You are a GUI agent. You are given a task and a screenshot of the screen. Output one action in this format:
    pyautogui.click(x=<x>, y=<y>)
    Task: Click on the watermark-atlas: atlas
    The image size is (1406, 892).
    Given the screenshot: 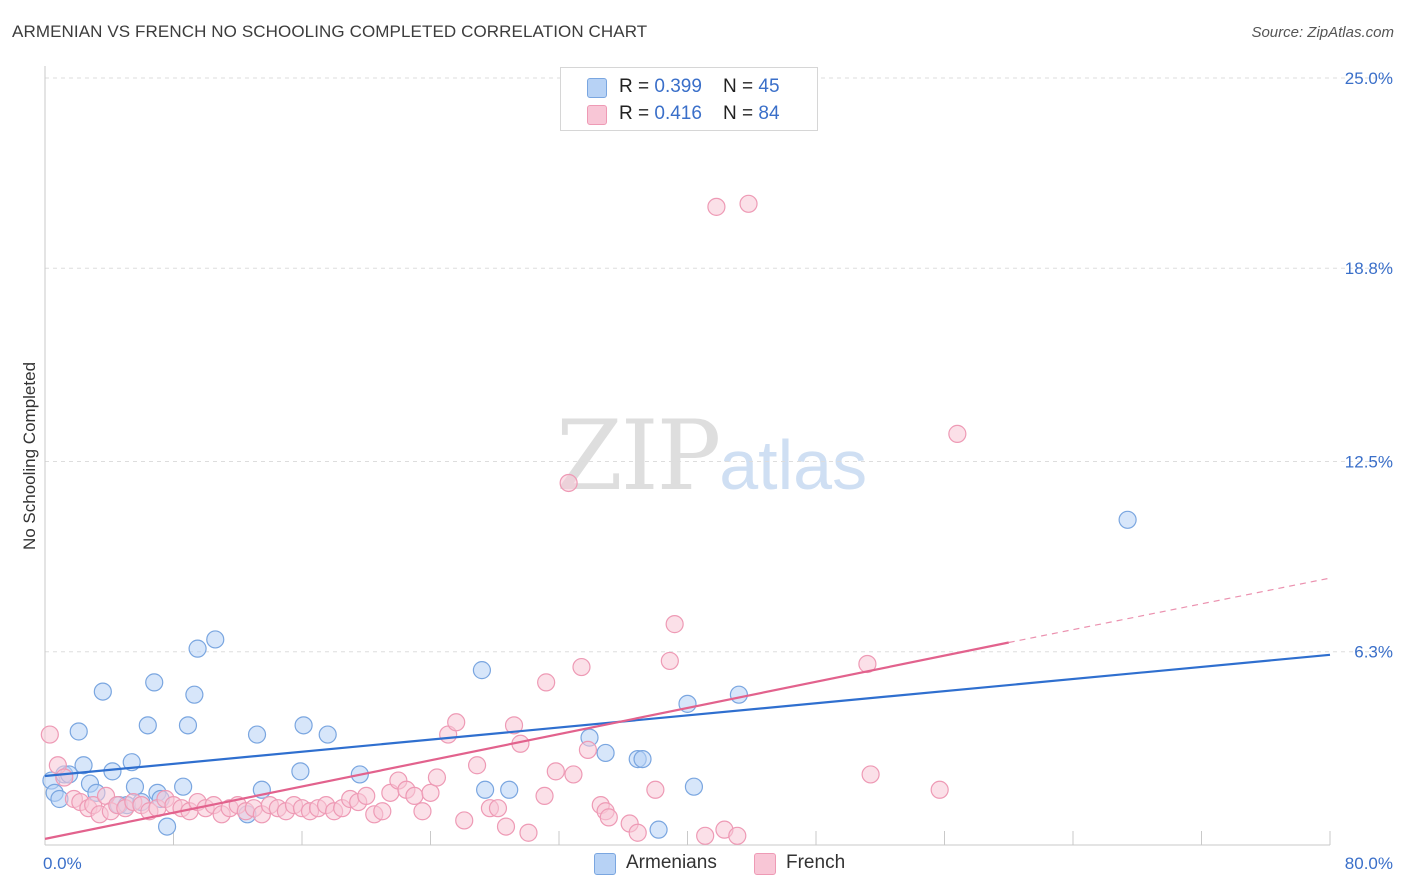 What is the action you would take?
    pyautogui.click(x=793, y=465)
    